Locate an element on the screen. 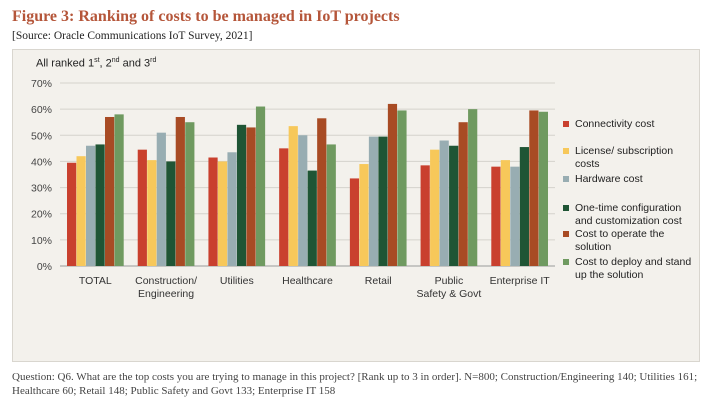  legend-label: Cost to operate the solution is located at coordinates (620, 240).